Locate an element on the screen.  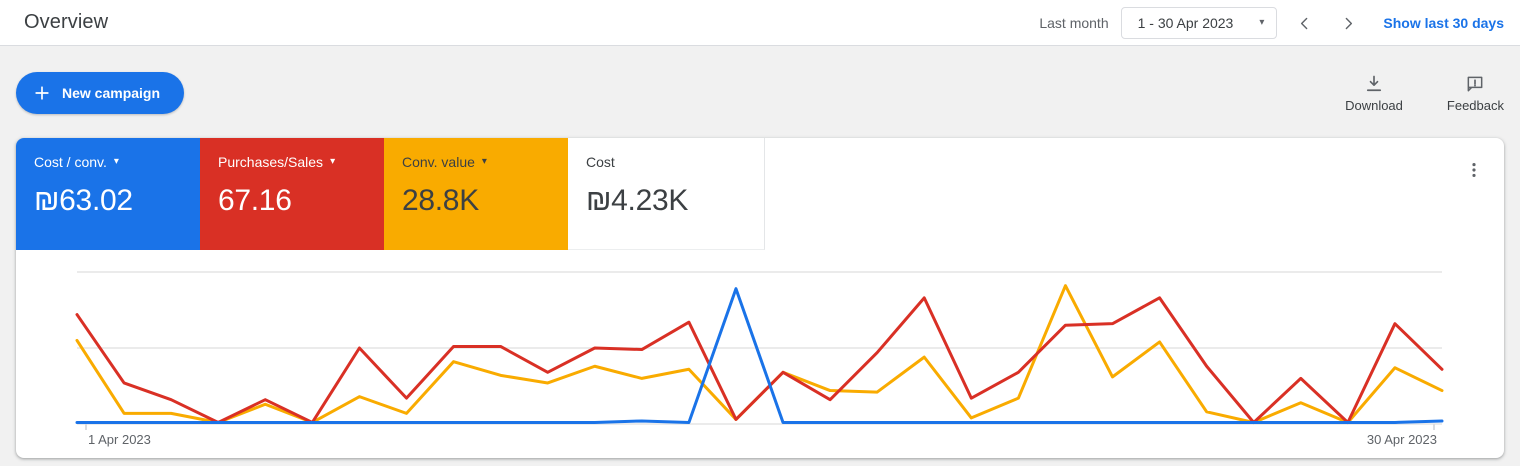
date-range-preset-label: Last month is located at coordinates (1074, 23).